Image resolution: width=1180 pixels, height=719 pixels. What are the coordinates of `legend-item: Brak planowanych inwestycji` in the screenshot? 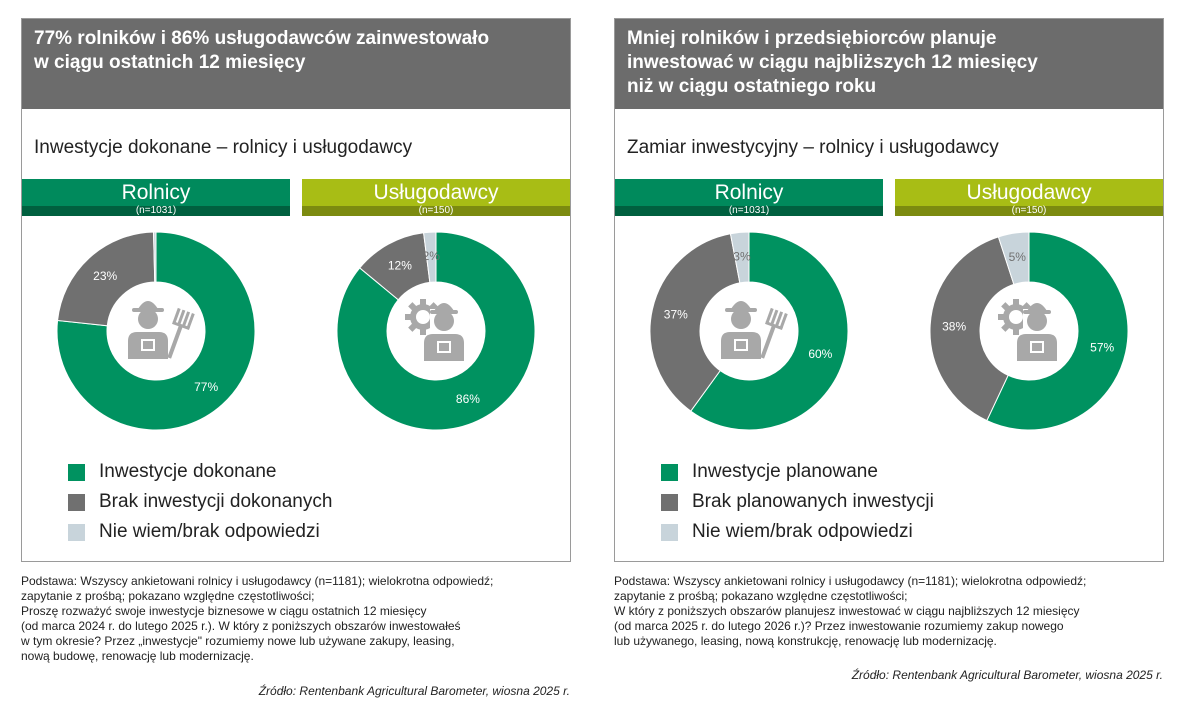 It's located at (797, 502).